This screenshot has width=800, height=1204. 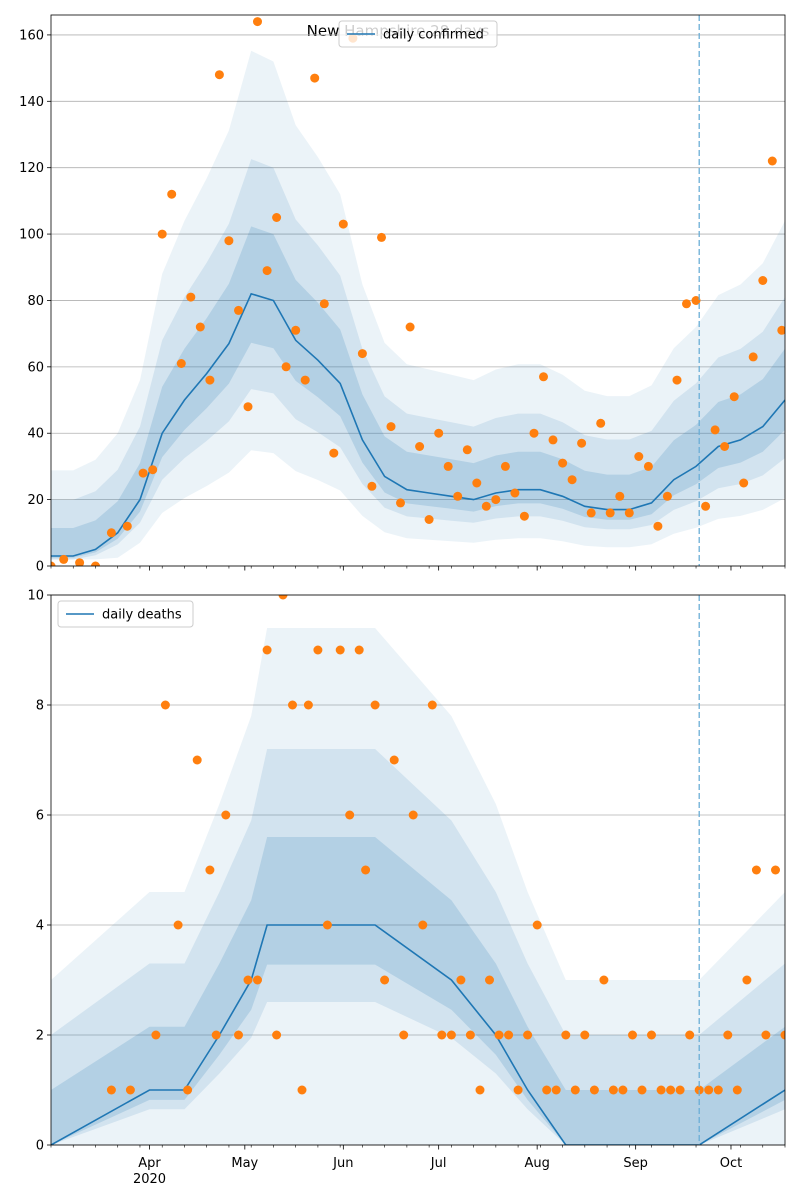 I want to click on y-tick-label: 20, so click(x=35, y=500).